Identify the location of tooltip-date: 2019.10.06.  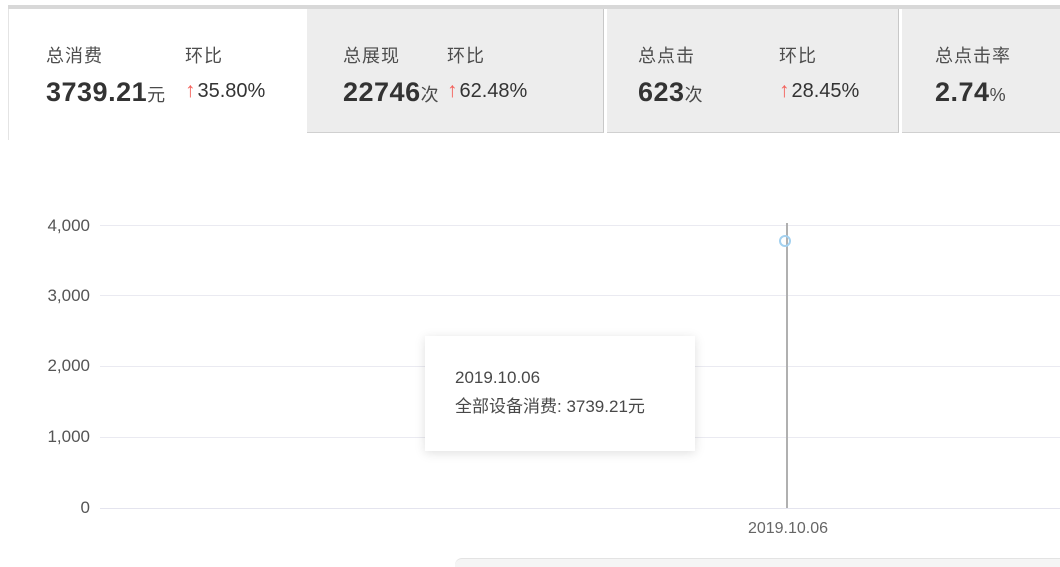
(498, 377).